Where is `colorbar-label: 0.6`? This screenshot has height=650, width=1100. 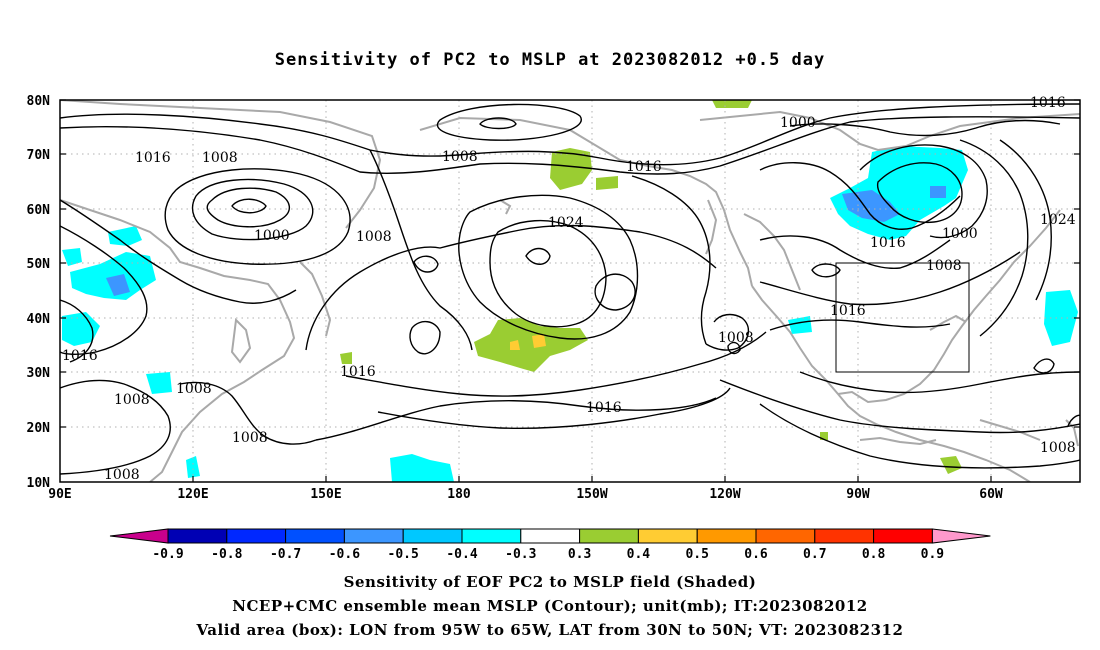
colorbar-label: 0.6 is located at coordinates (756, 554).